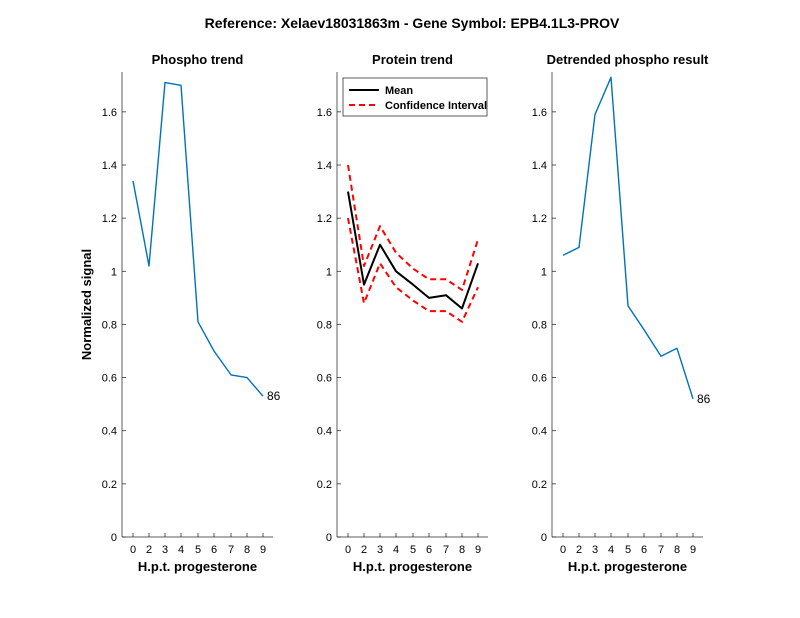  What do you see at coordinates (399, 91) in the screenshot?
I see `legend-entry-label: Mean` at bounding box center [399, 91].